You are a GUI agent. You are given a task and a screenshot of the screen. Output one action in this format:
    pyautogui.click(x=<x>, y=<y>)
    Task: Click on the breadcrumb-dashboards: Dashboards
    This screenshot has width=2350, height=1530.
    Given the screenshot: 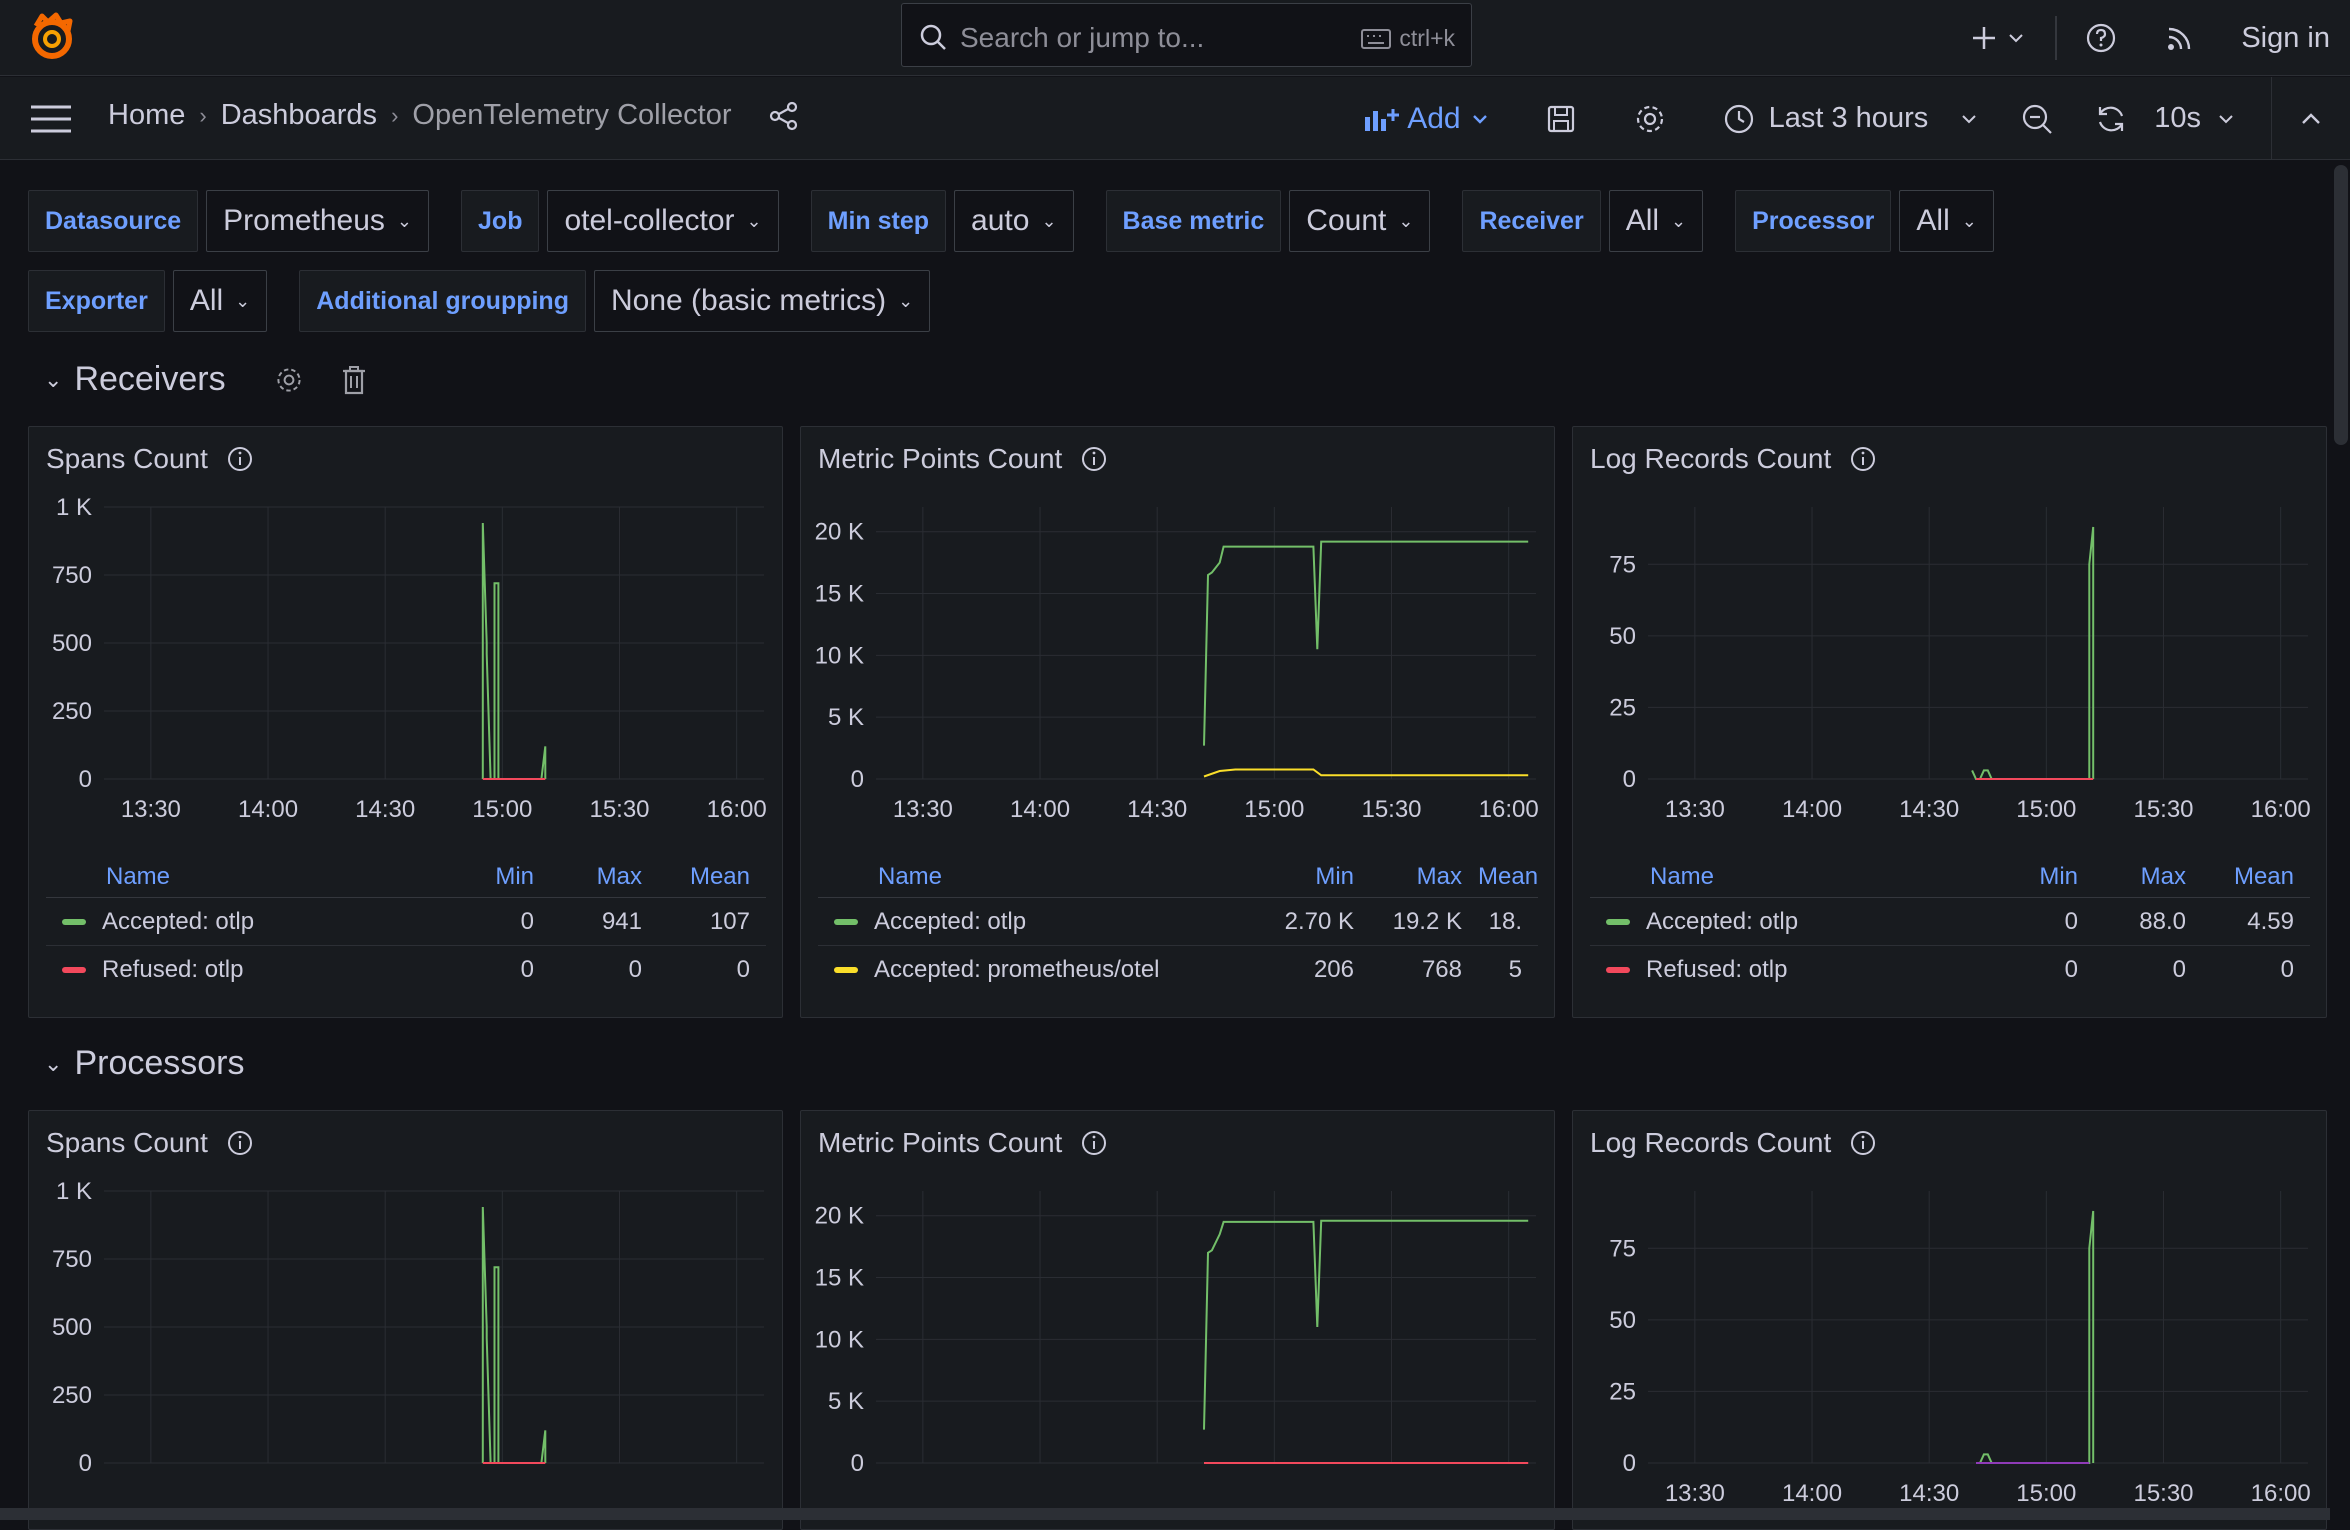 What is the action you would take?
    pyautogui.click(x=299, y=115)
    